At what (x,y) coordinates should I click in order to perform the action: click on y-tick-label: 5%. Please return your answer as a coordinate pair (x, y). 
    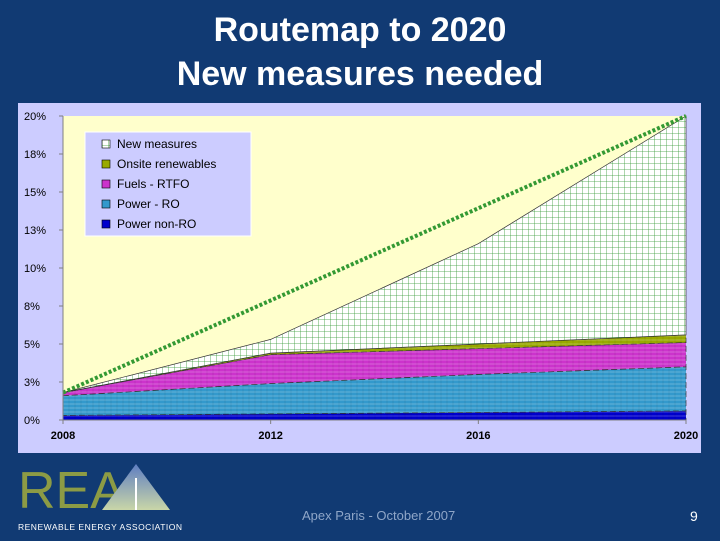
    Looking at the image, I should click on (32, 345).